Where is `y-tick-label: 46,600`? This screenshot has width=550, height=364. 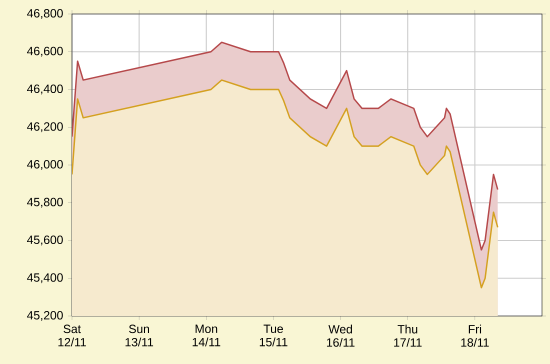 y-tick-label: 46,600 is located at coordinates (45, 51).